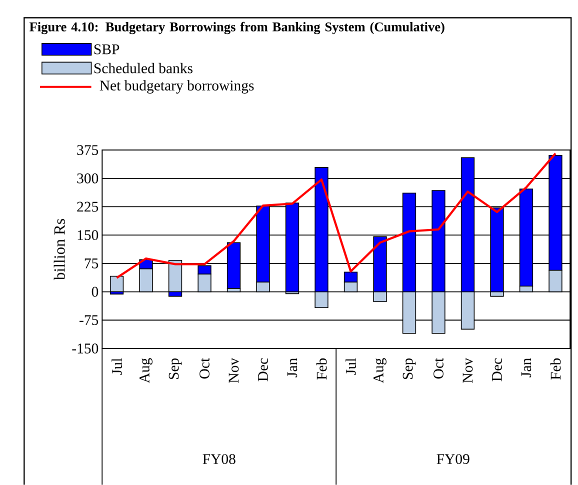 Image resolution: width=578 pixels, height=485 pixels. What do you see at coordinates (143, 68) in the screenshot?
I see `legend-label: Scheduled banks` at bounding box center [143, 68].